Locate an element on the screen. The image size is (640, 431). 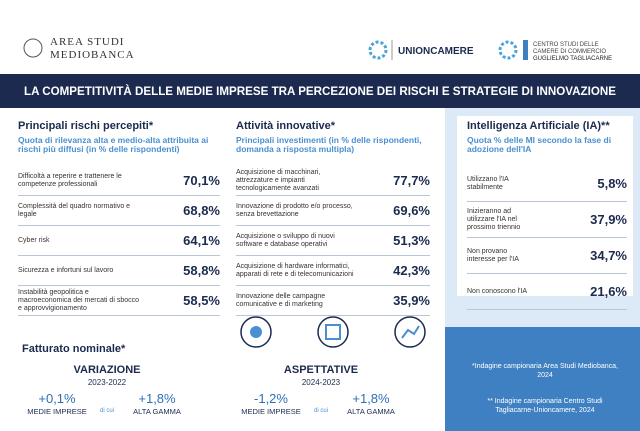
item-row: Non provano interesse per l'IA 34,7% is located at coordinates (547, 256).